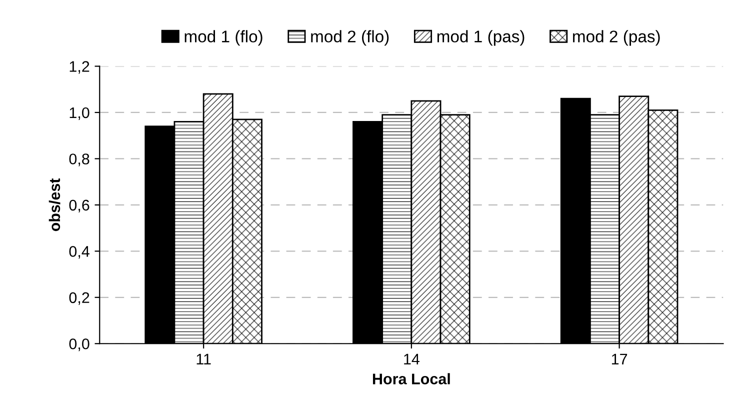 This screenshot has width=738, height=414. What do you see at coordinates (411, 378) in the screenshot?
I see `x-axis-title: Hora Local` at bounding box center [411, 378].